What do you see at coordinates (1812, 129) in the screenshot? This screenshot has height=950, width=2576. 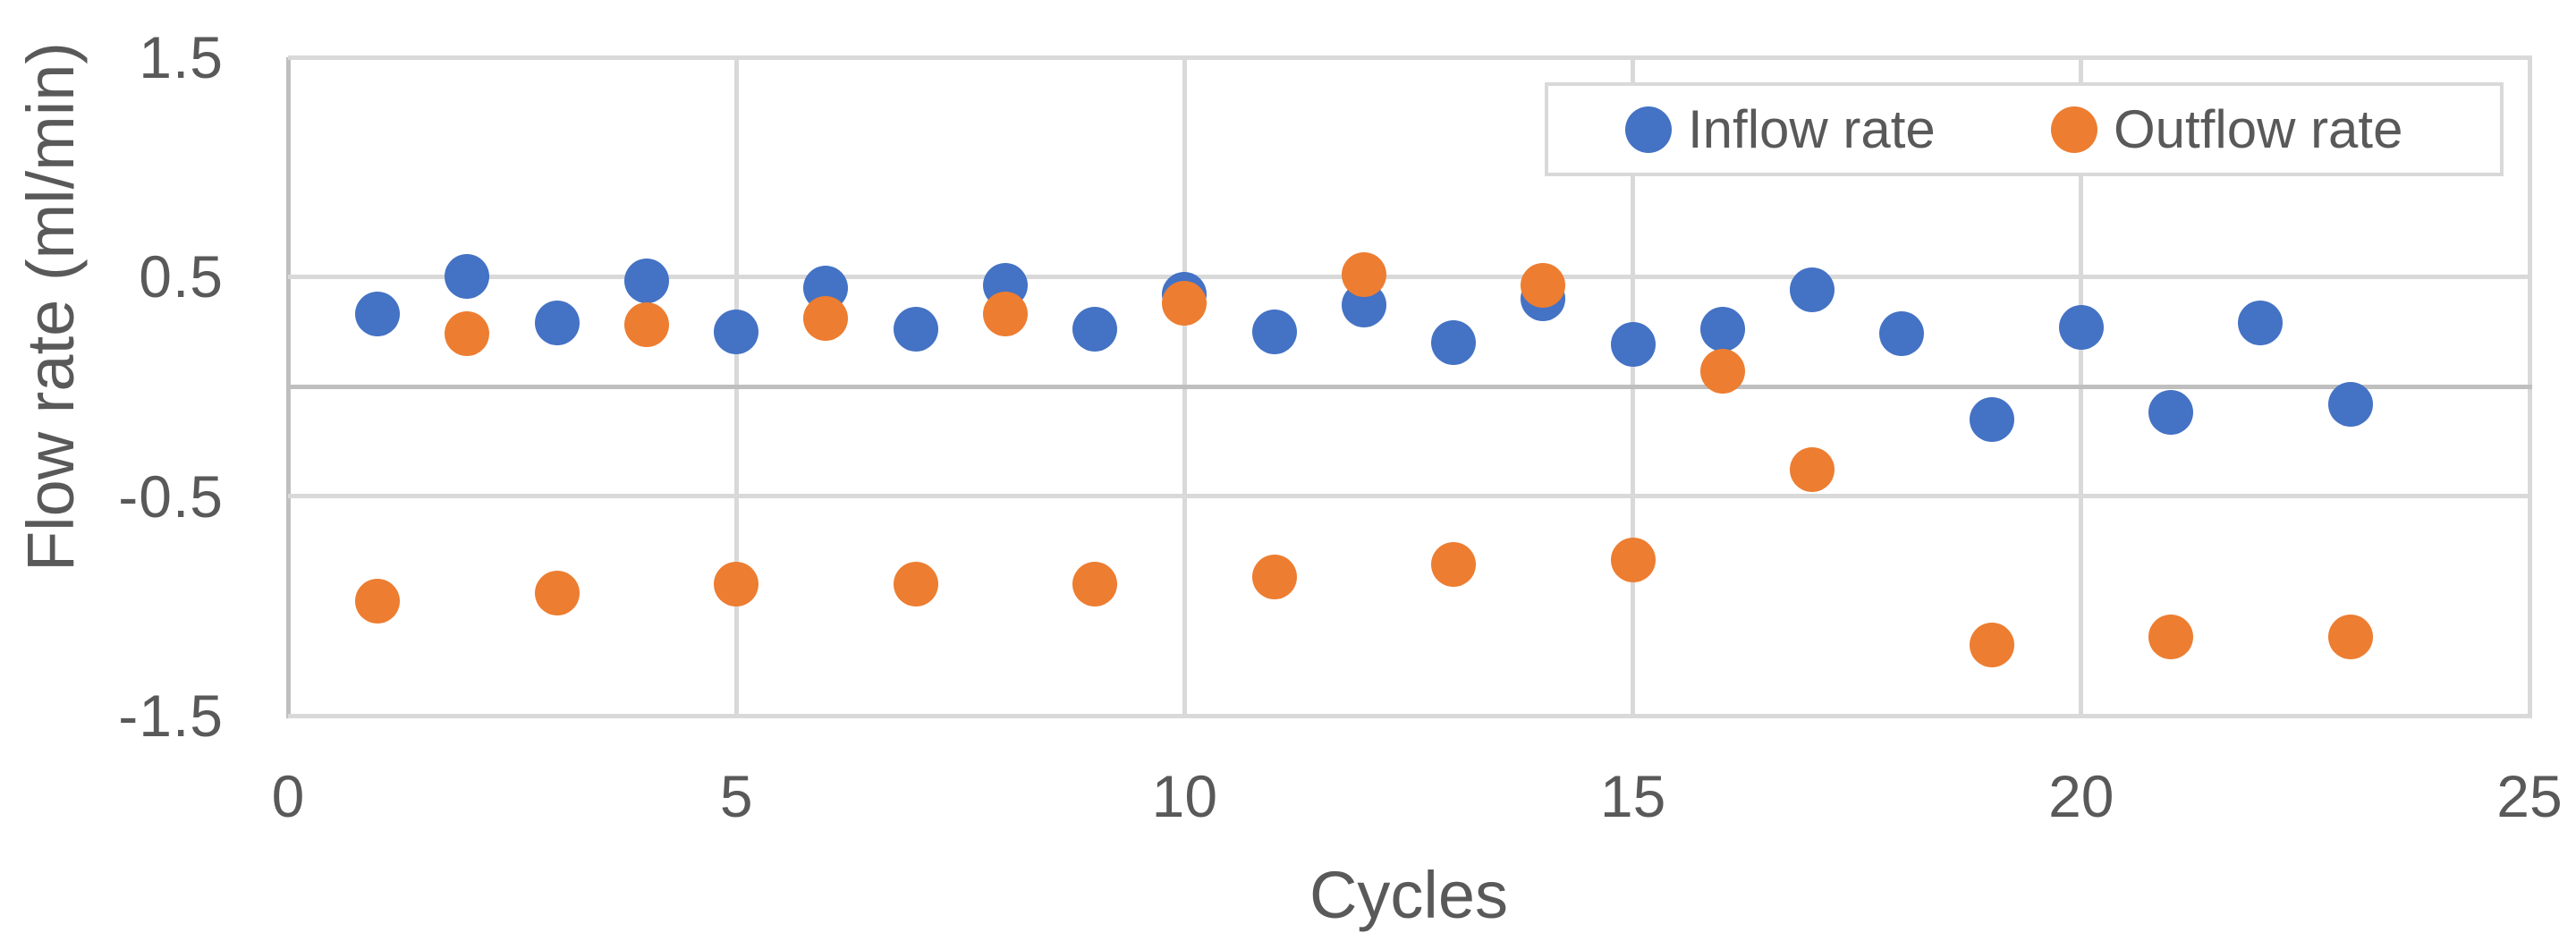 I see `legend-label-inflow-rate: Inflow rate` at bounding box center [1812, 129].